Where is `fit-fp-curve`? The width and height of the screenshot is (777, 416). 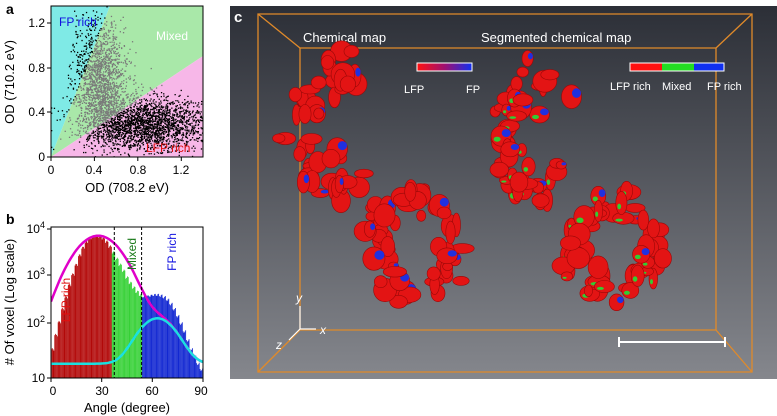
fit-fp-curve is located at coordinates (127, 341).